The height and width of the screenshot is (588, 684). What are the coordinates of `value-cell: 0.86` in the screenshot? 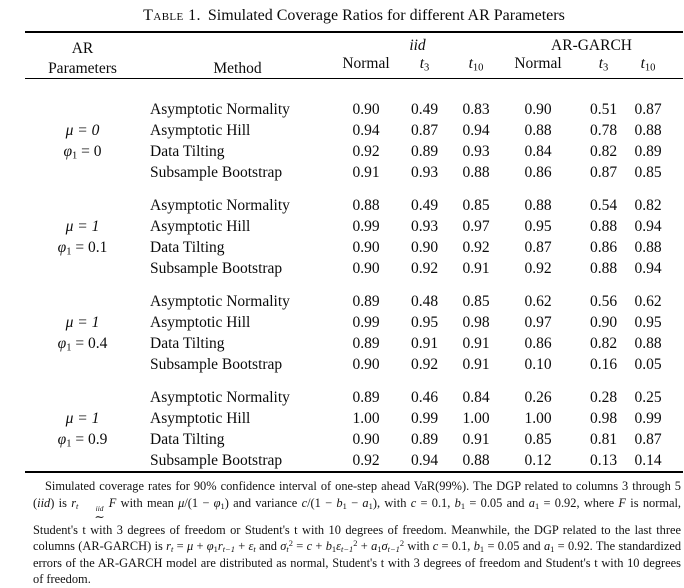 It's located at (603, 247).